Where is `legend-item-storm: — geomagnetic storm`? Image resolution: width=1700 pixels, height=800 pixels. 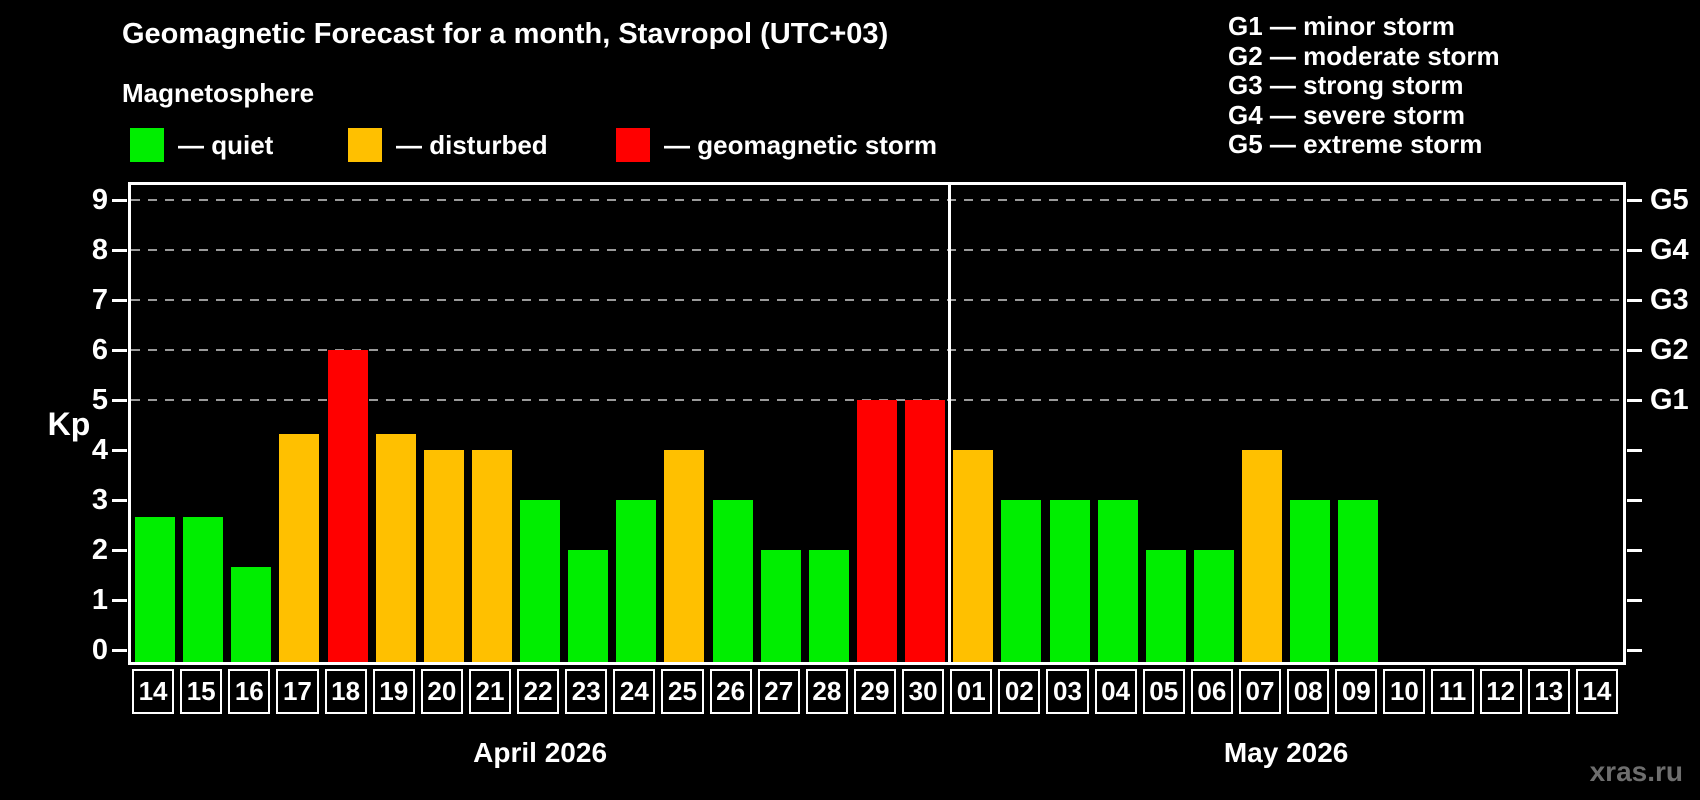
legend-item-storm: — geomagnetic storm is located at coordinates (776, 145).